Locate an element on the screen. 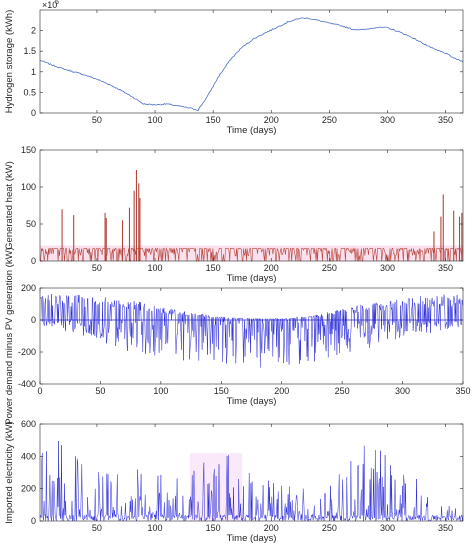 The width and height of the screenshot is (476, 550). y-tick-label: 600 is located at coordinates (28, 424).